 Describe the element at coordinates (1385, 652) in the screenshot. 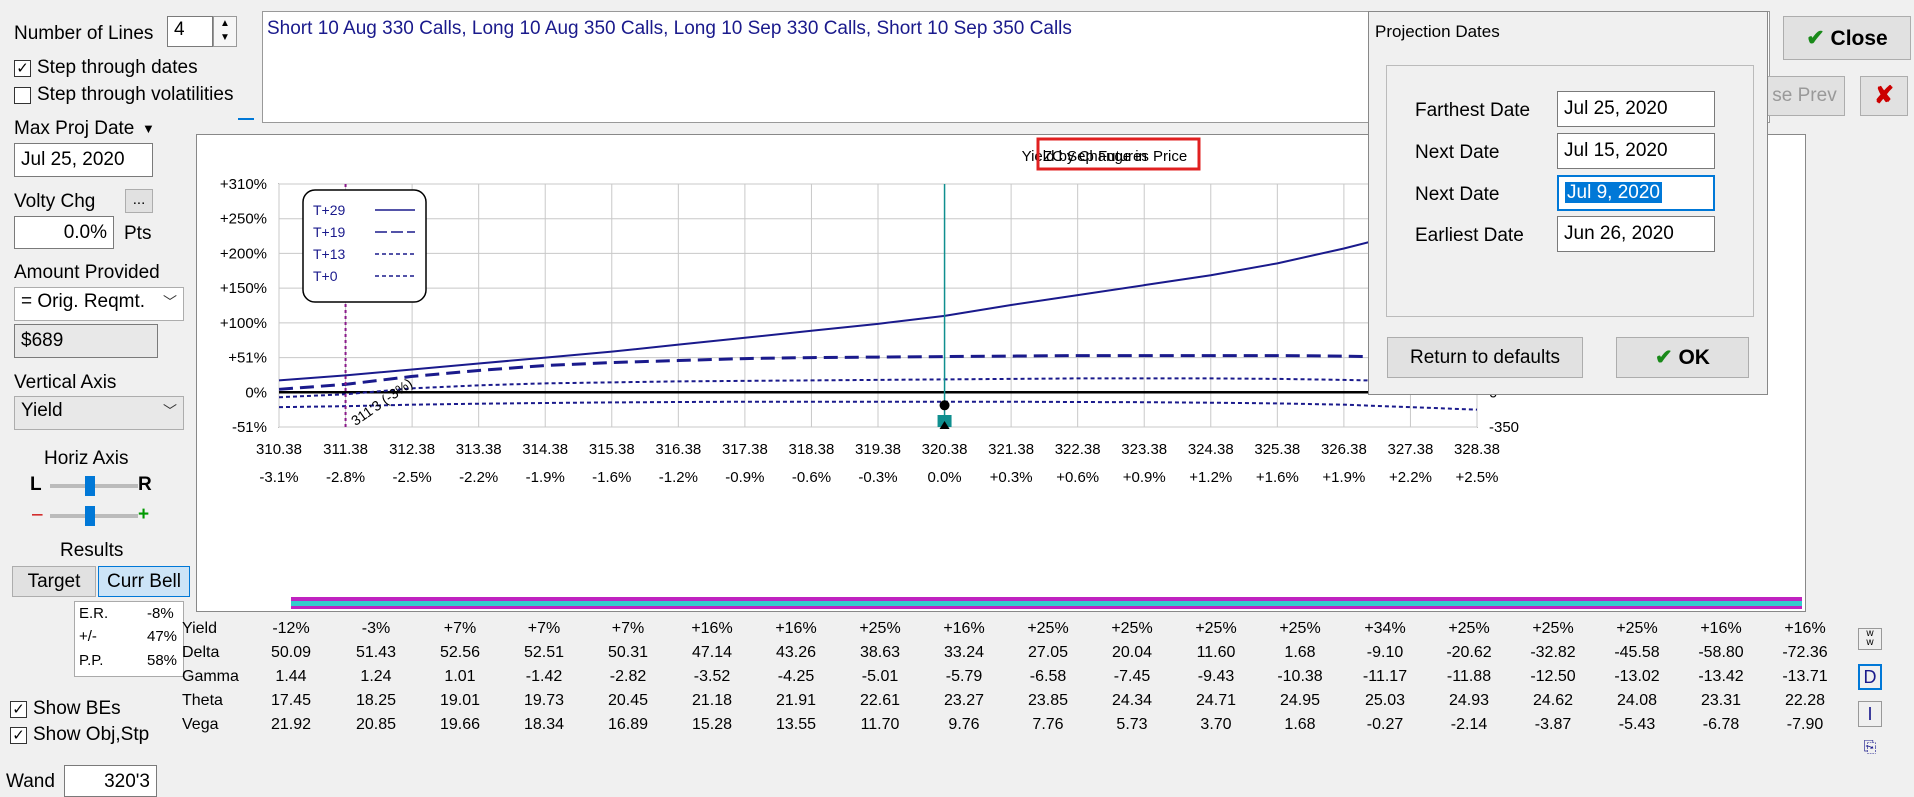

I see `greeks-cell: -9.10` at that location.